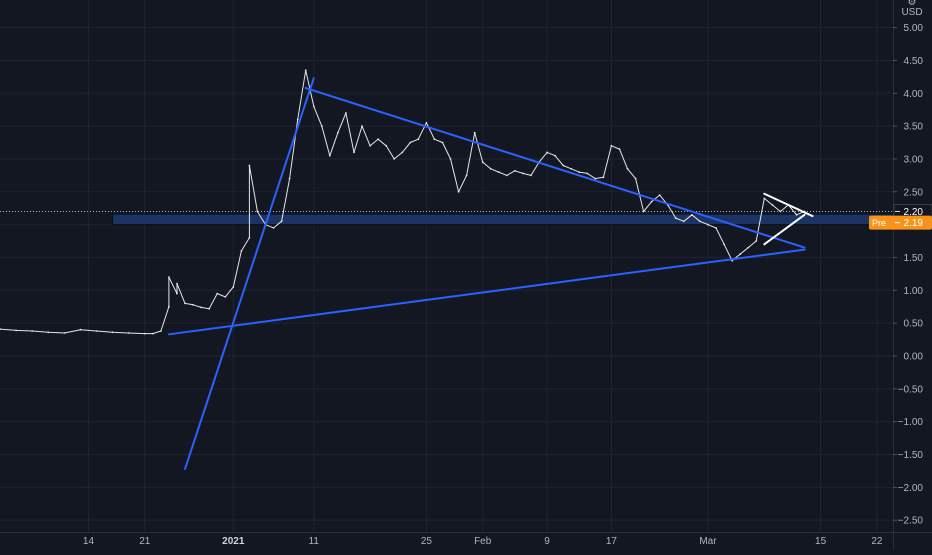  I want to click on y-tick-label: 5.00, so click(914, 28).